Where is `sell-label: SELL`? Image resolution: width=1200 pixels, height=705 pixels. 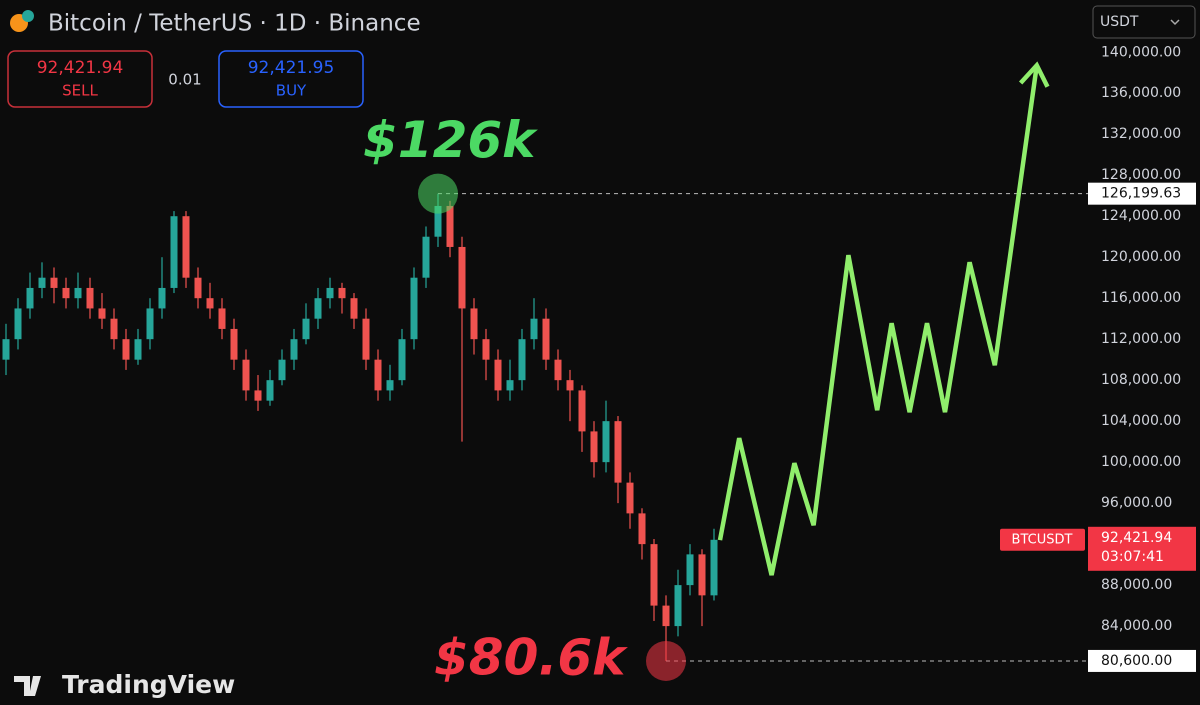
sell-label: SELL is located at coordinates (80, 91).